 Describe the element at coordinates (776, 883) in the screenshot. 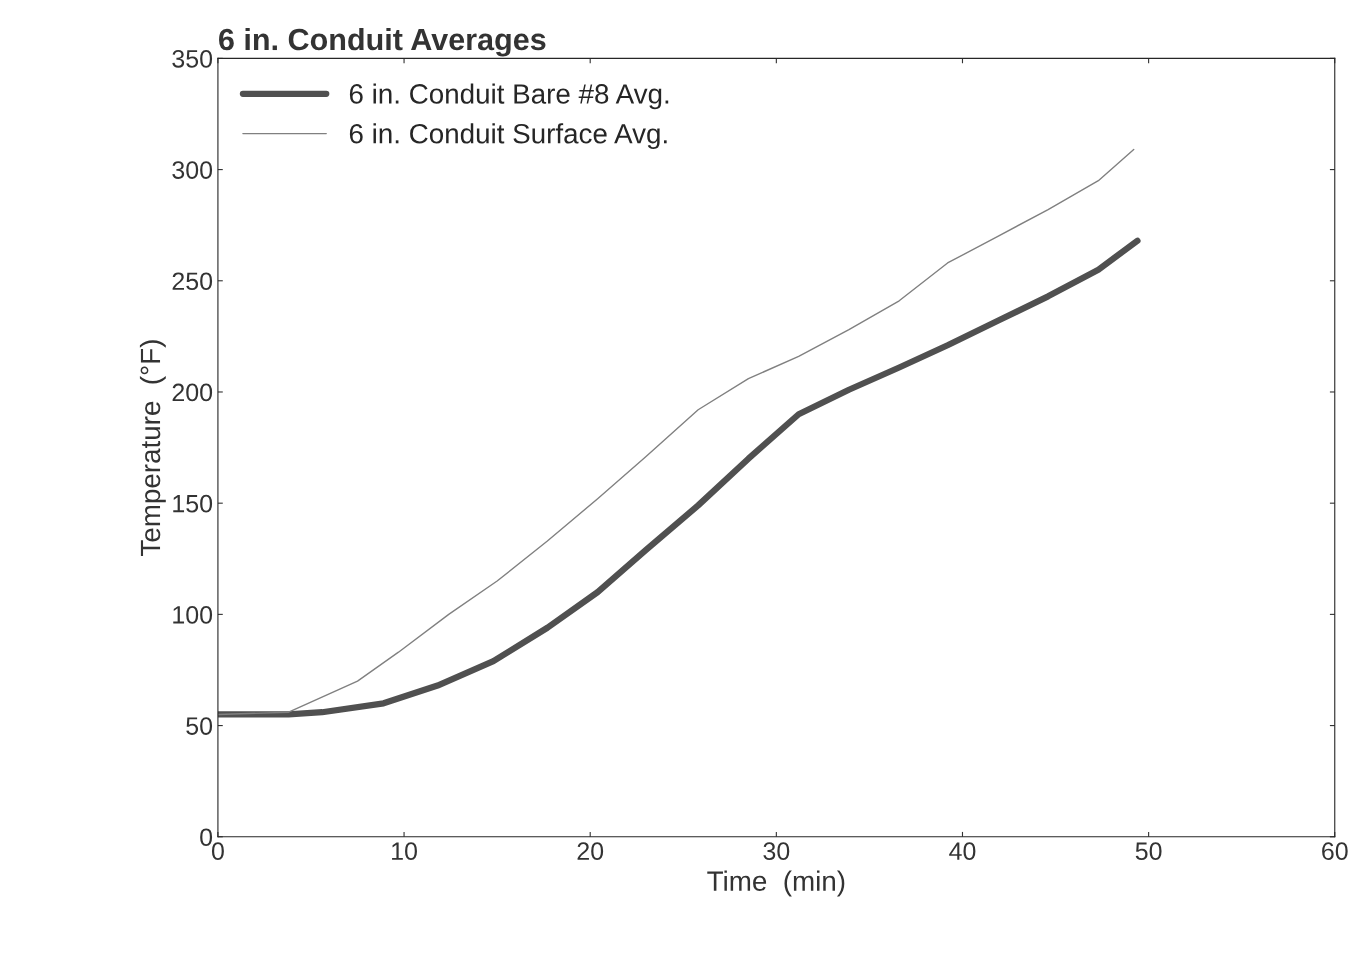

I see `x-axis-title: Time (min)` at that location.